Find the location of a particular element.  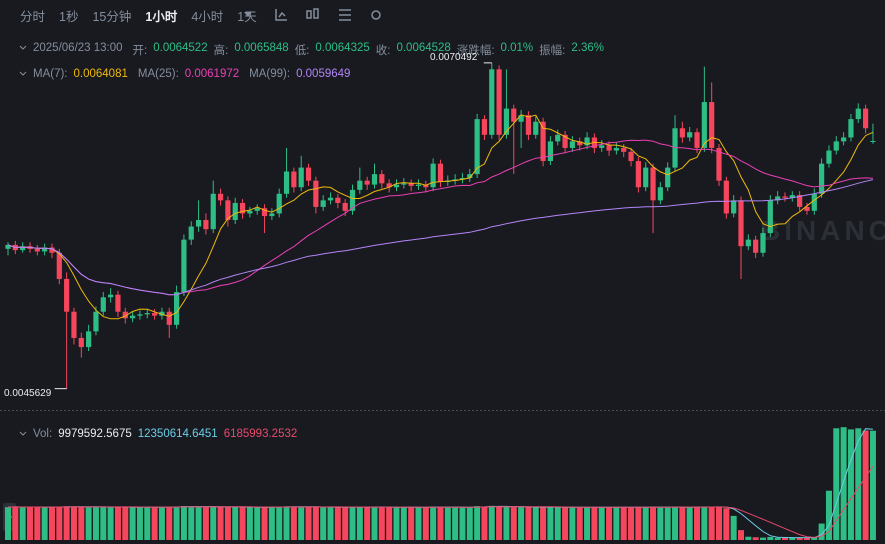

open-value: 0.0064522 is located at coordinates (180, 48).